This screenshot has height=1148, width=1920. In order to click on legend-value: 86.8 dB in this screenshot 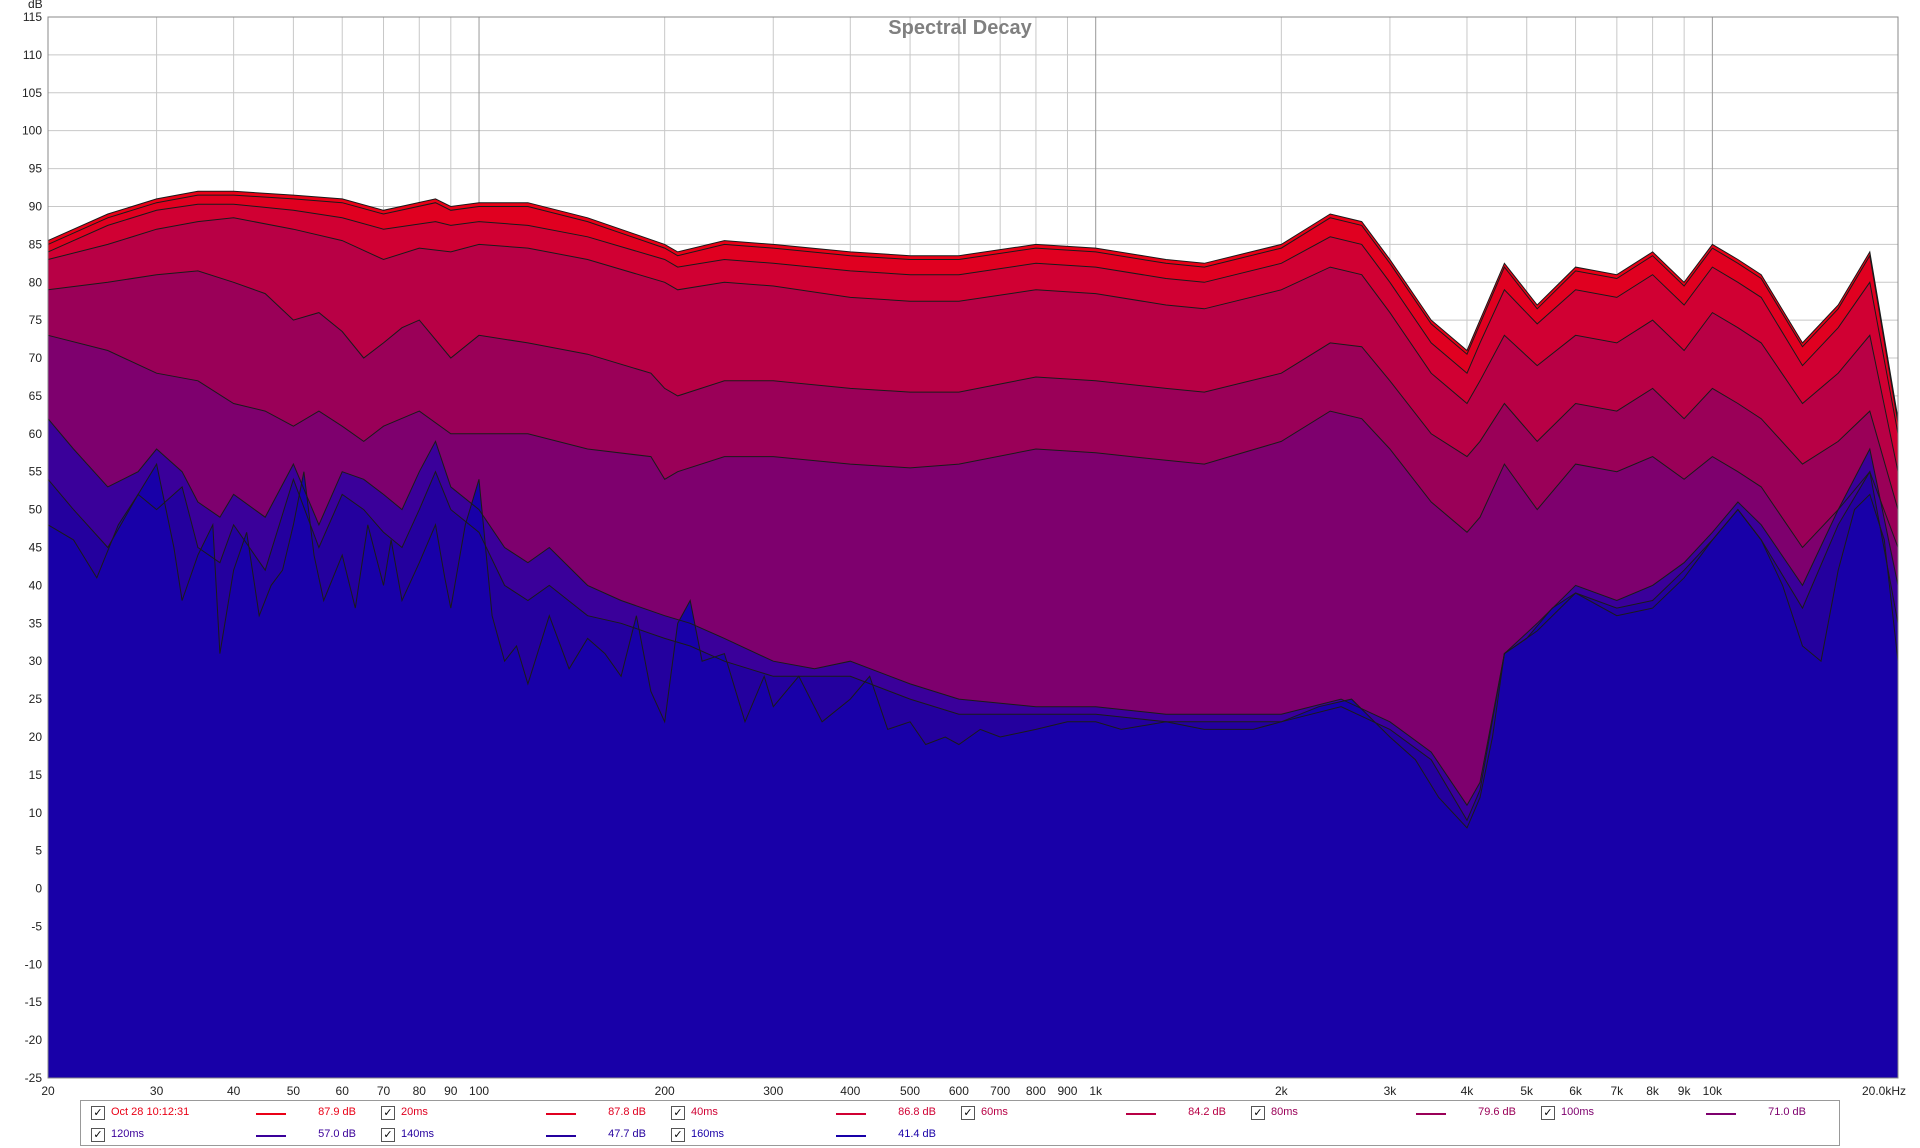, I will do `click(917, 1112)`.